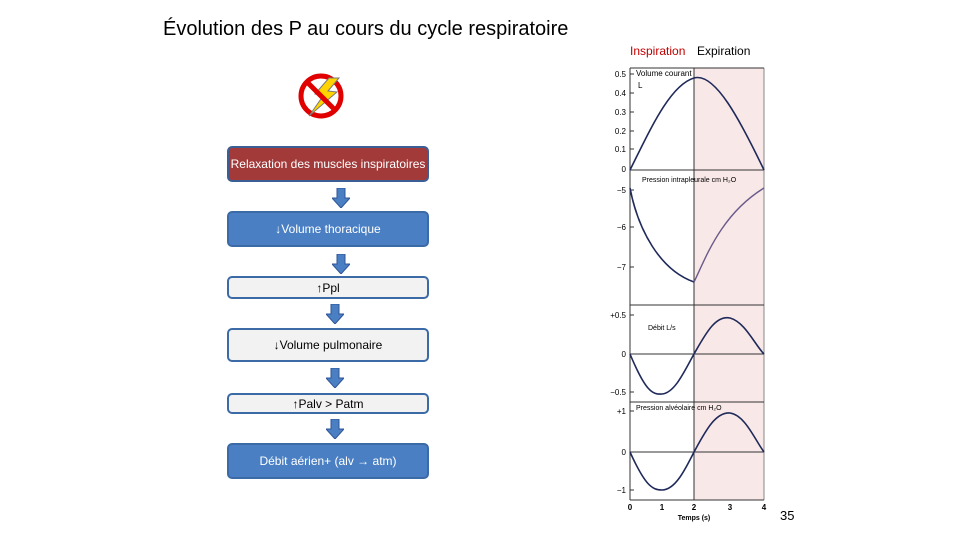 The width and height of the screenshot is (960, 540). Describe the element at coordinates (662, 235) in the screenshot. I see `pleural-pressure-curve` at that location.